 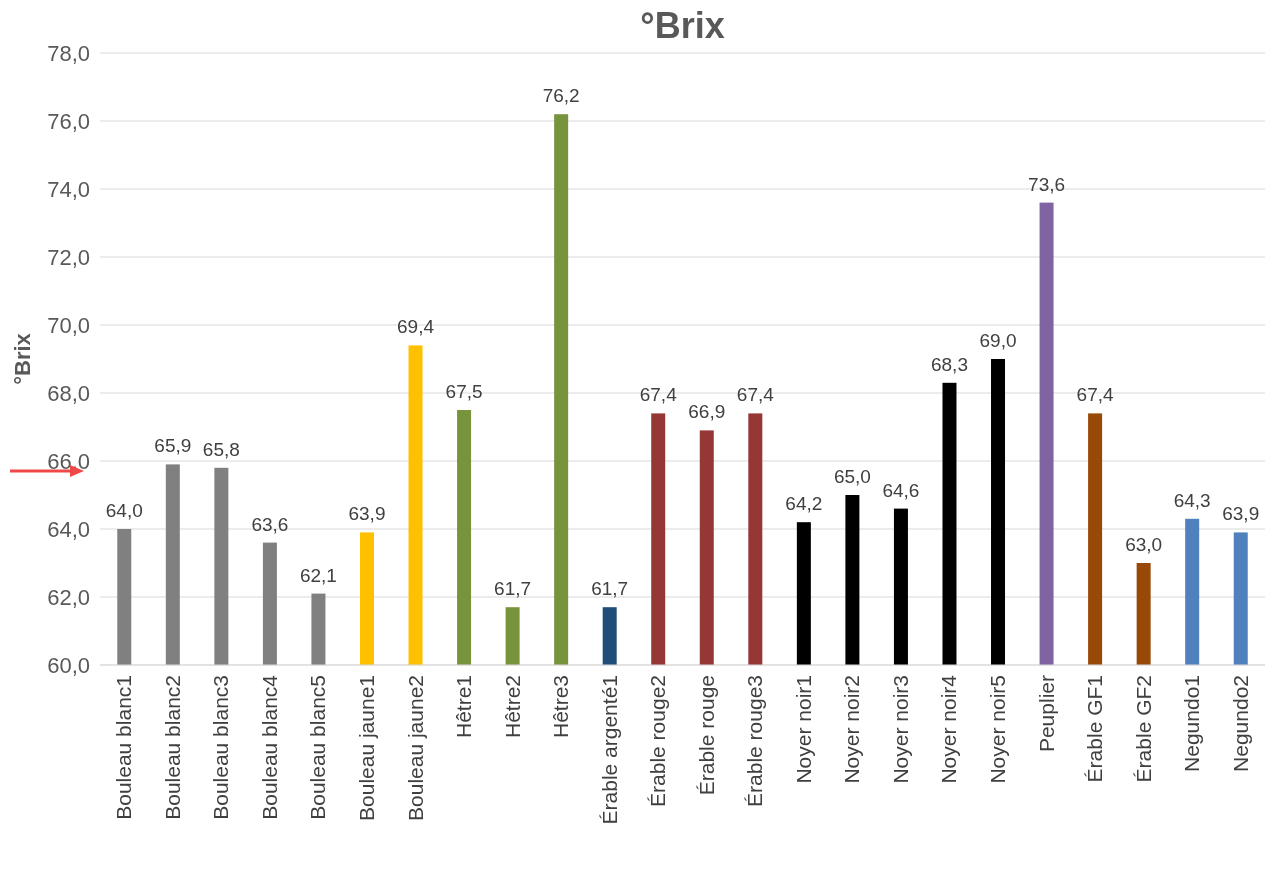 What do you see at coordinates (68, 393) in the screenshot?
I see `y-tick-label: 68,0` at bounding box center [68, 393].